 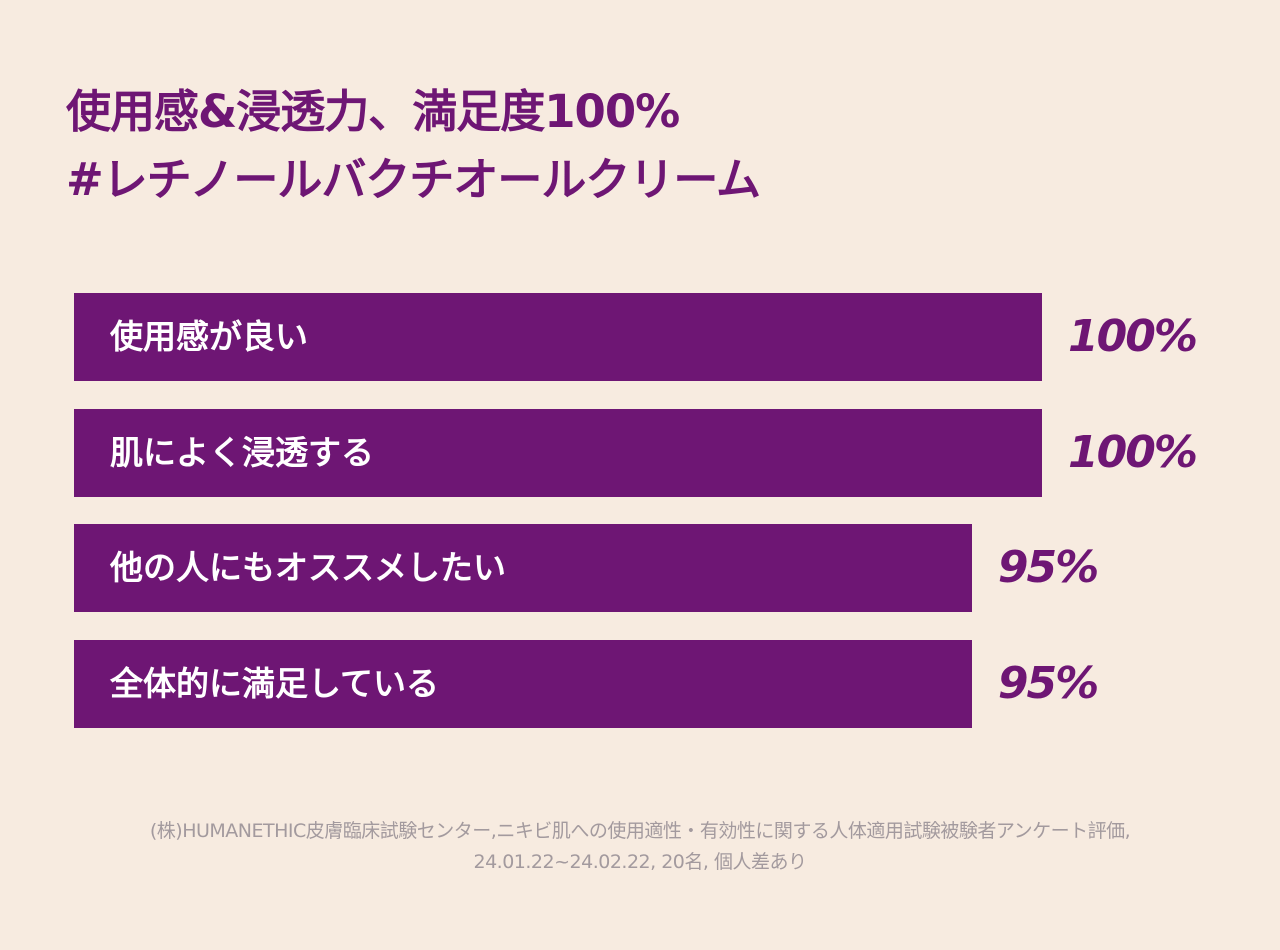 What do you see at coordinates (523, 684) in the screenshot?
I see `bar: 全体的に満足している` at bounding box center [523, 684].